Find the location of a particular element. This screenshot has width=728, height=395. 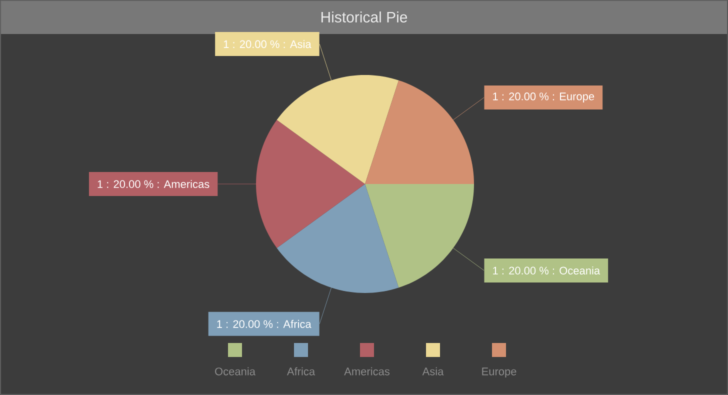

legend-label: Americas is located at coordinates (367, 371).